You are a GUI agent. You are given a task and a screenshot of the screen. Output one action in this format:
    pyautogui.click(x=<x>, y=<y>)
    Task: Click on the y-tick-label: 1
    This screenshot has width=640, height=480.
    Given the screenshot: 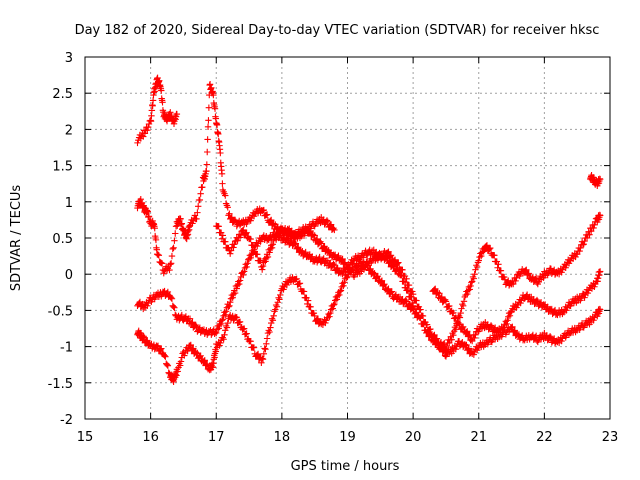 What is the action you would take?
    pyautogui.click(x=69, y=203)
    